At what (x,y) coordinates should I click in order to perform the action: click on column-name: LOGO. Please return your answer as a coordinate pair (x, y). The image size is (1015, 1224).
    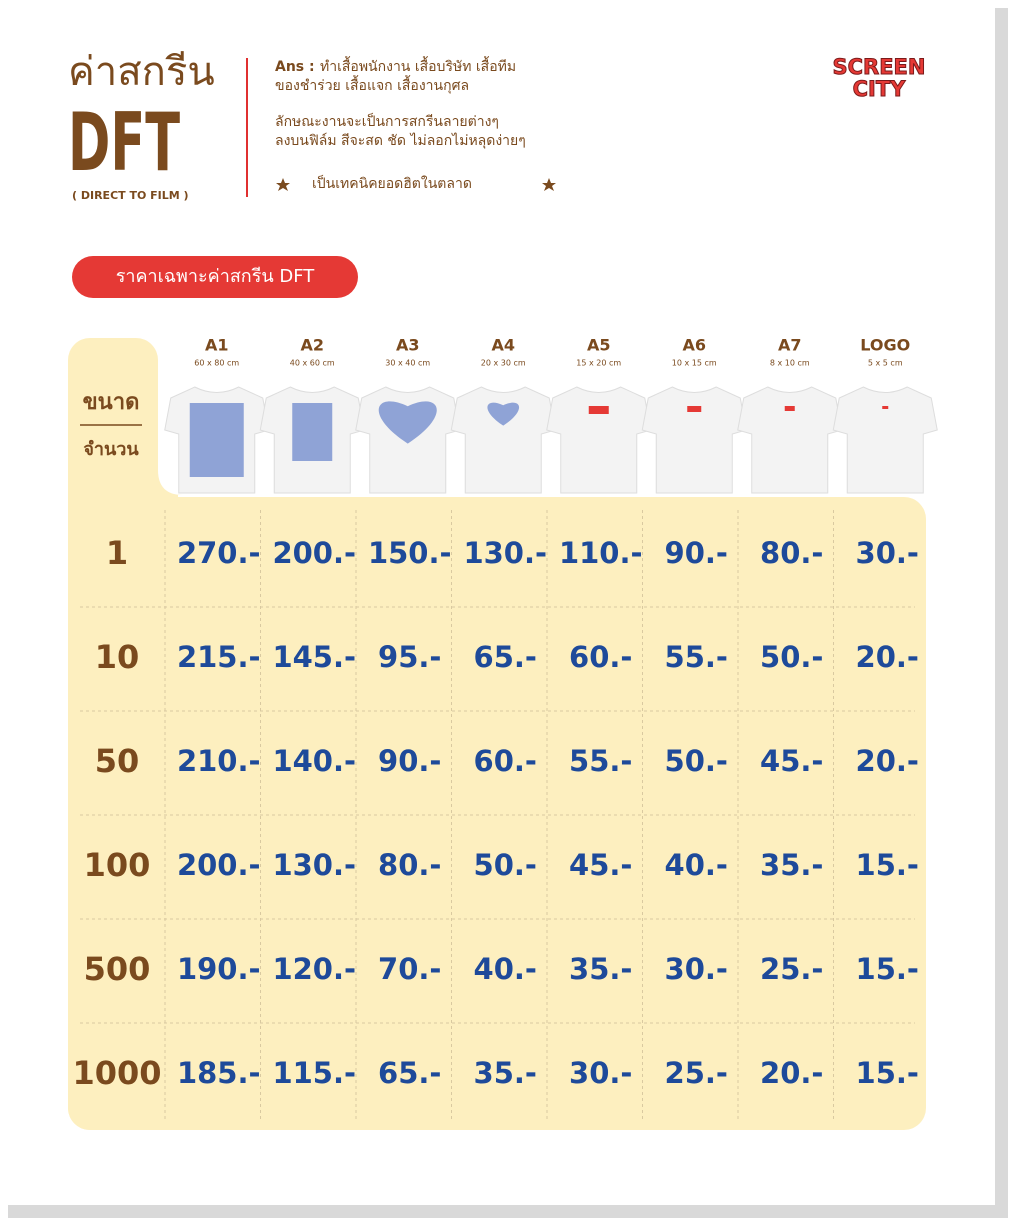
    Looking at the image, I should click on (885, 345).